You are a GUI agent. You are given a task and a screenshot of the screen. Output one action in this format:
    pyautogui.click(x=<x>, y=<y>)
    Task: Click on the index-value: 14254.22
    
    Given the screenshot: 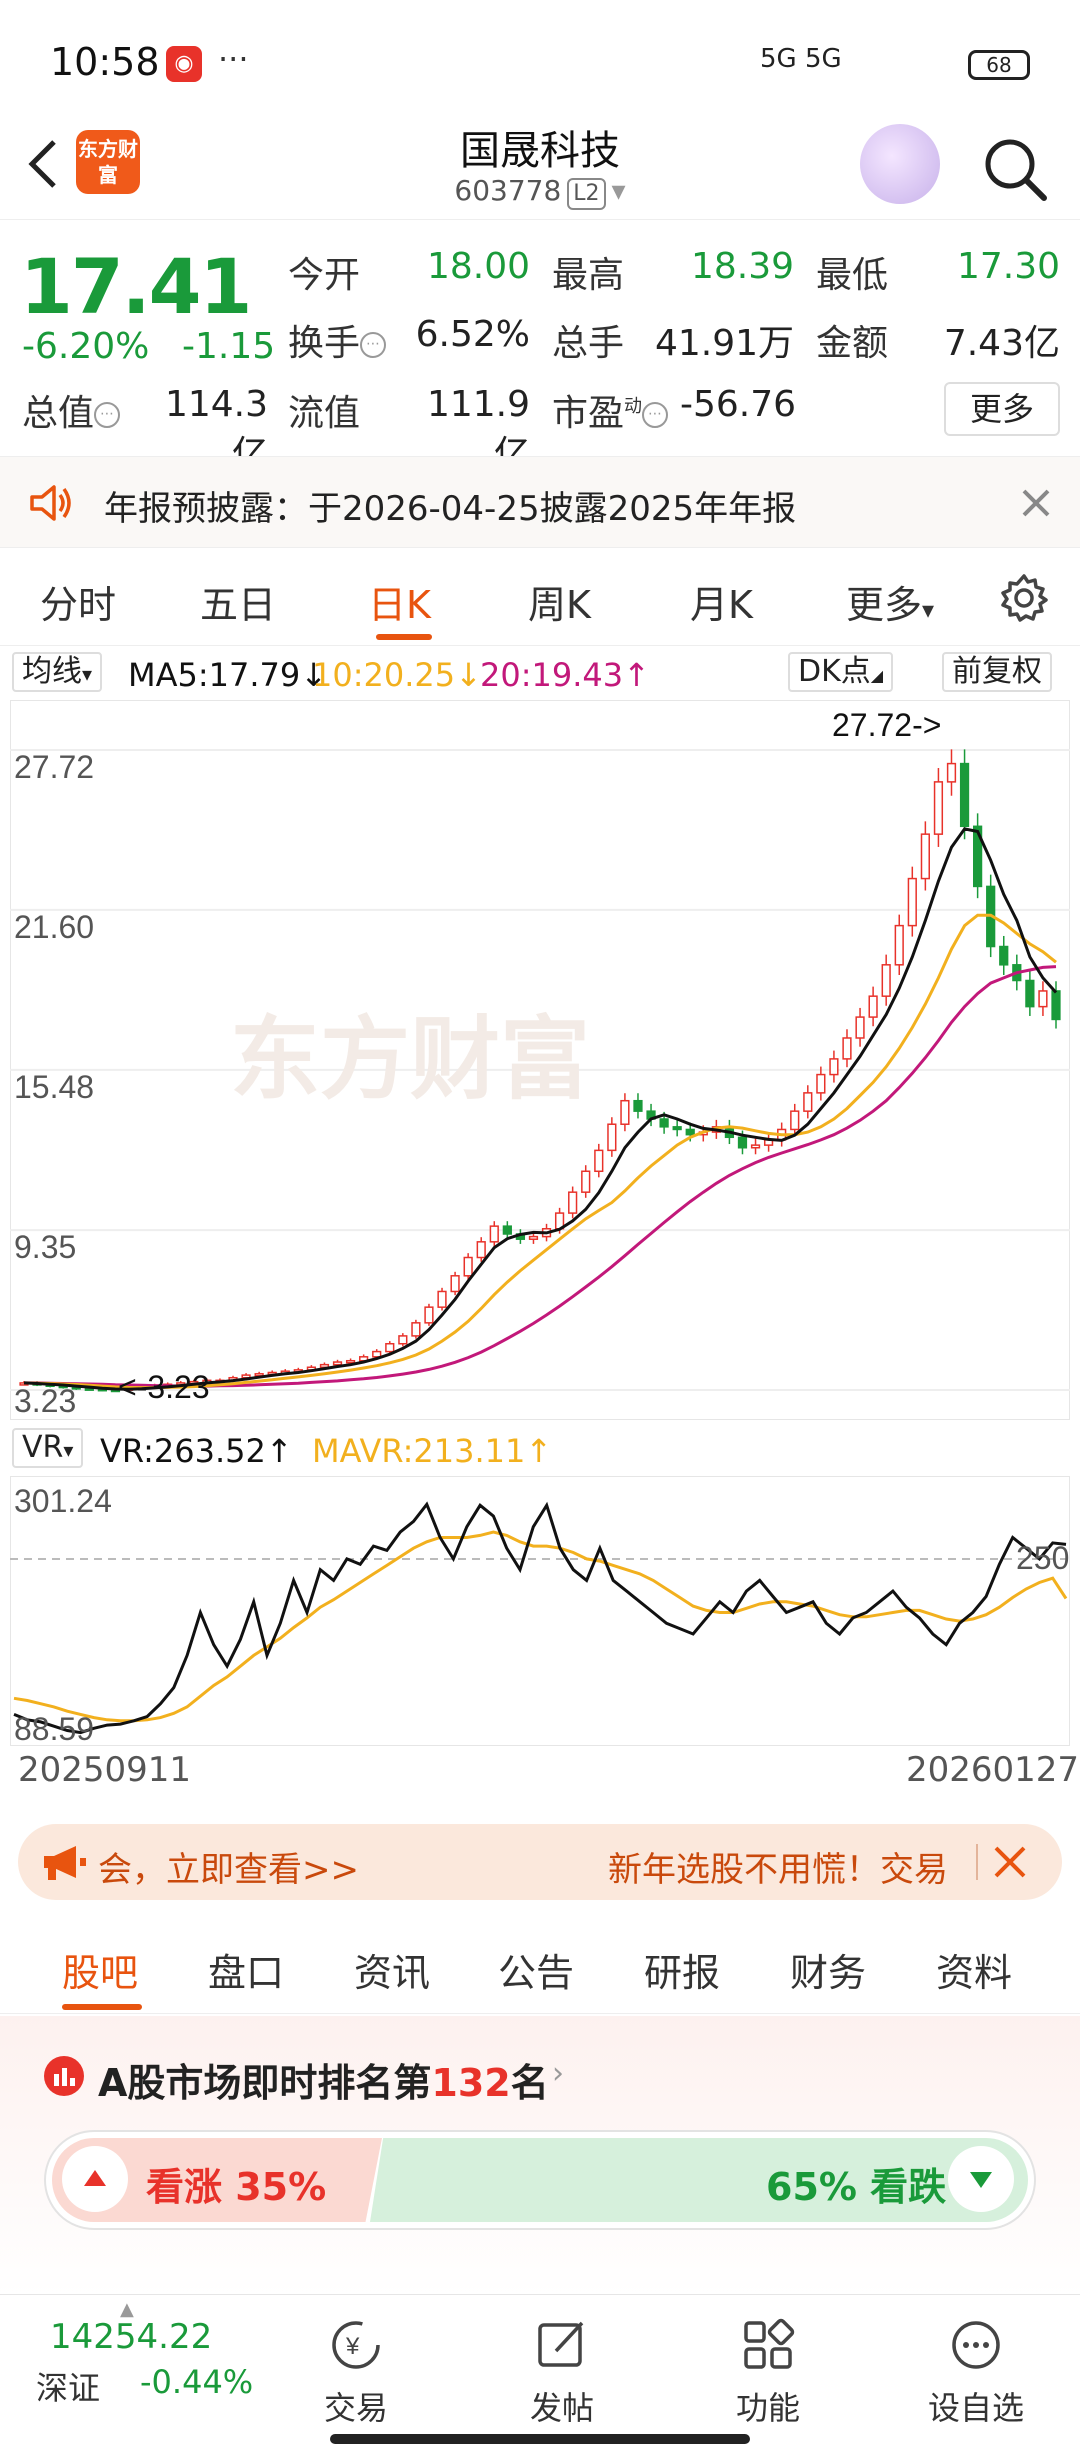 What is the action you would take?
    pyautogui.click(x=131, y=2337)
    